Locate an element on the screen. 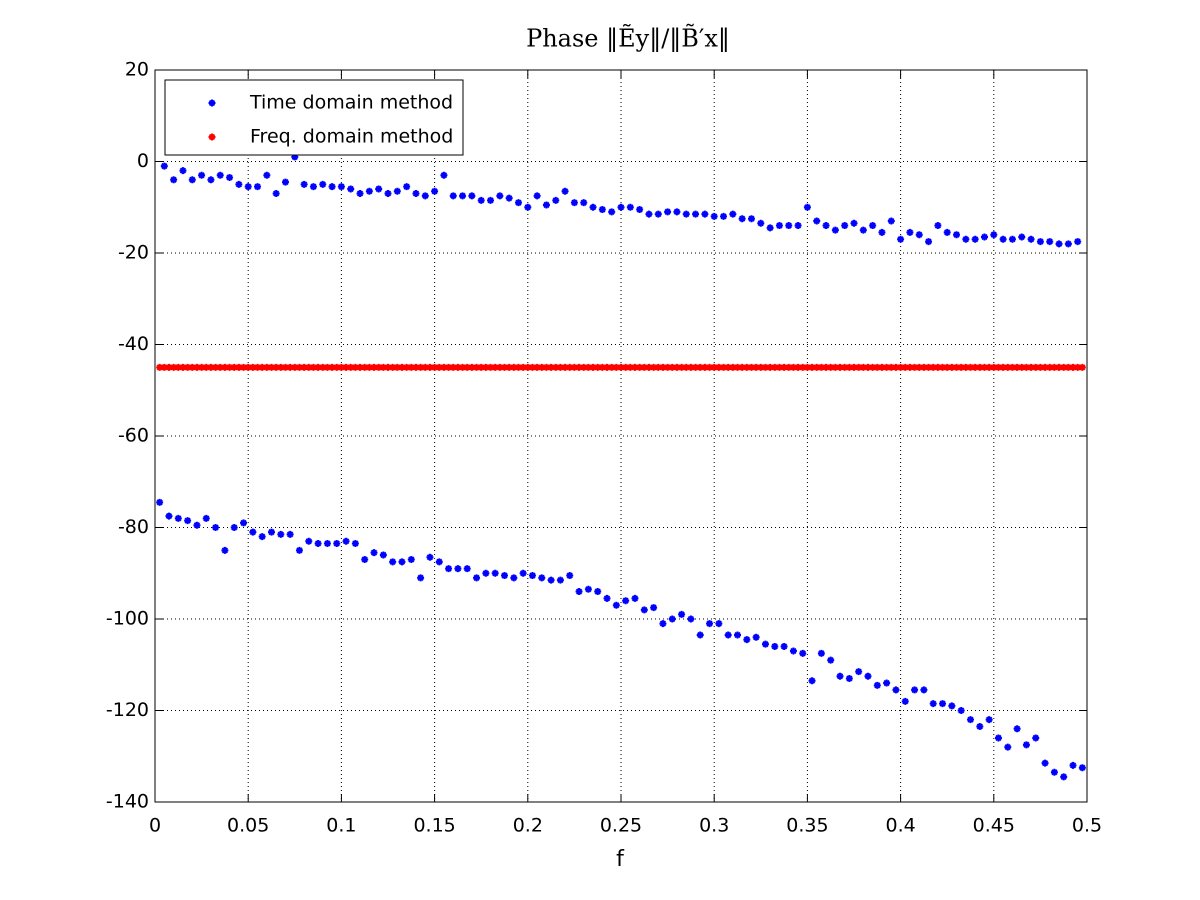  y-tick-label: -80 is located at coordinates (133, 527).